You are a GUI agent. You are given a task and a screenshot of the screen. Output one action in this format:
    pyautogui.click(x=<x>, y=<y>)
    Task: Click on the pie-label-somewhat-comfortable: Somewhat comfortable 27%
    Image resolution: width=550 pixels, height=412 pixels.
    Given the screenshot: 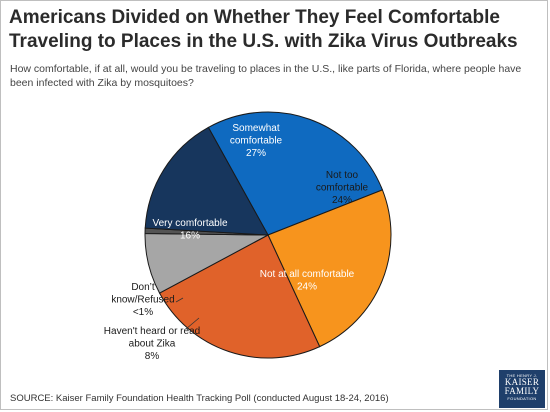 What is the action you would take?
    pyautogui.click(x=256, y=141)
    